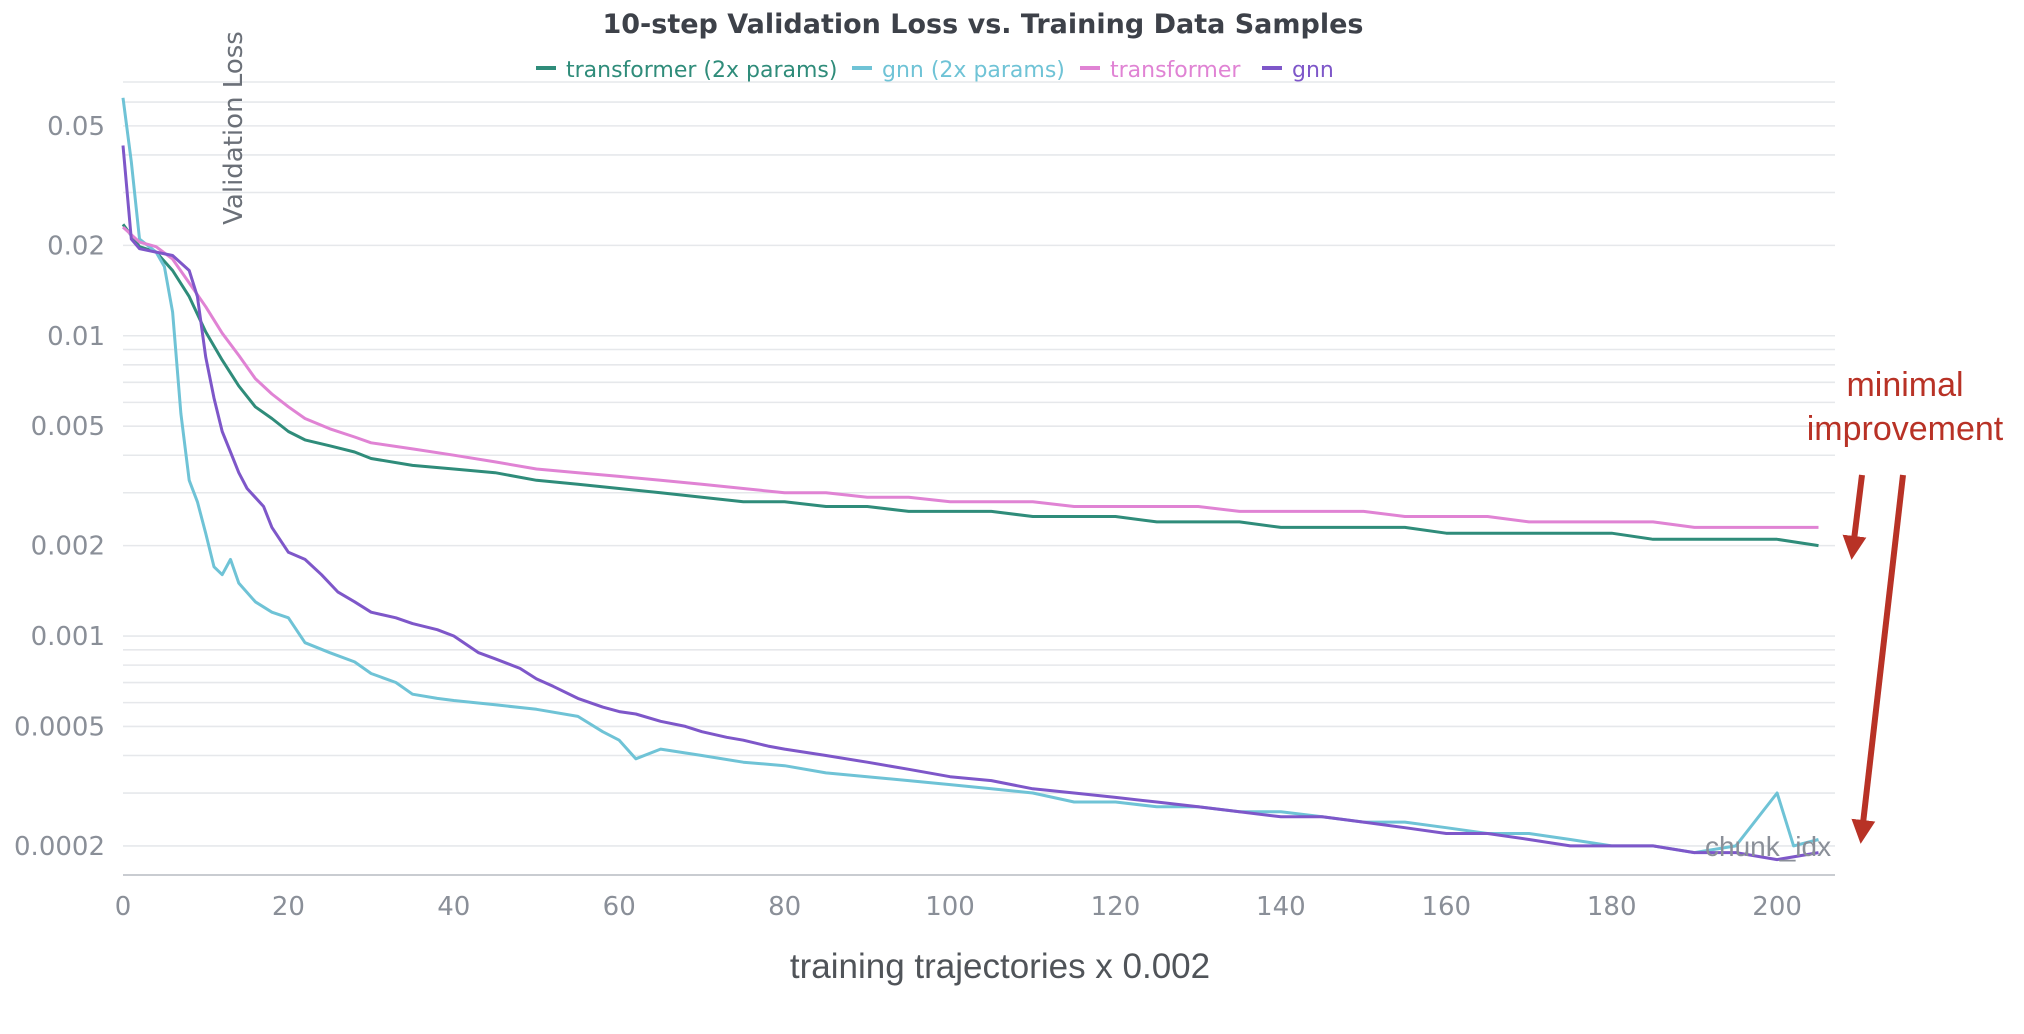  I want to click on x-tick-labels: 0 20 40 60 80 100 120 140 160 180 200, so click(958, 907).